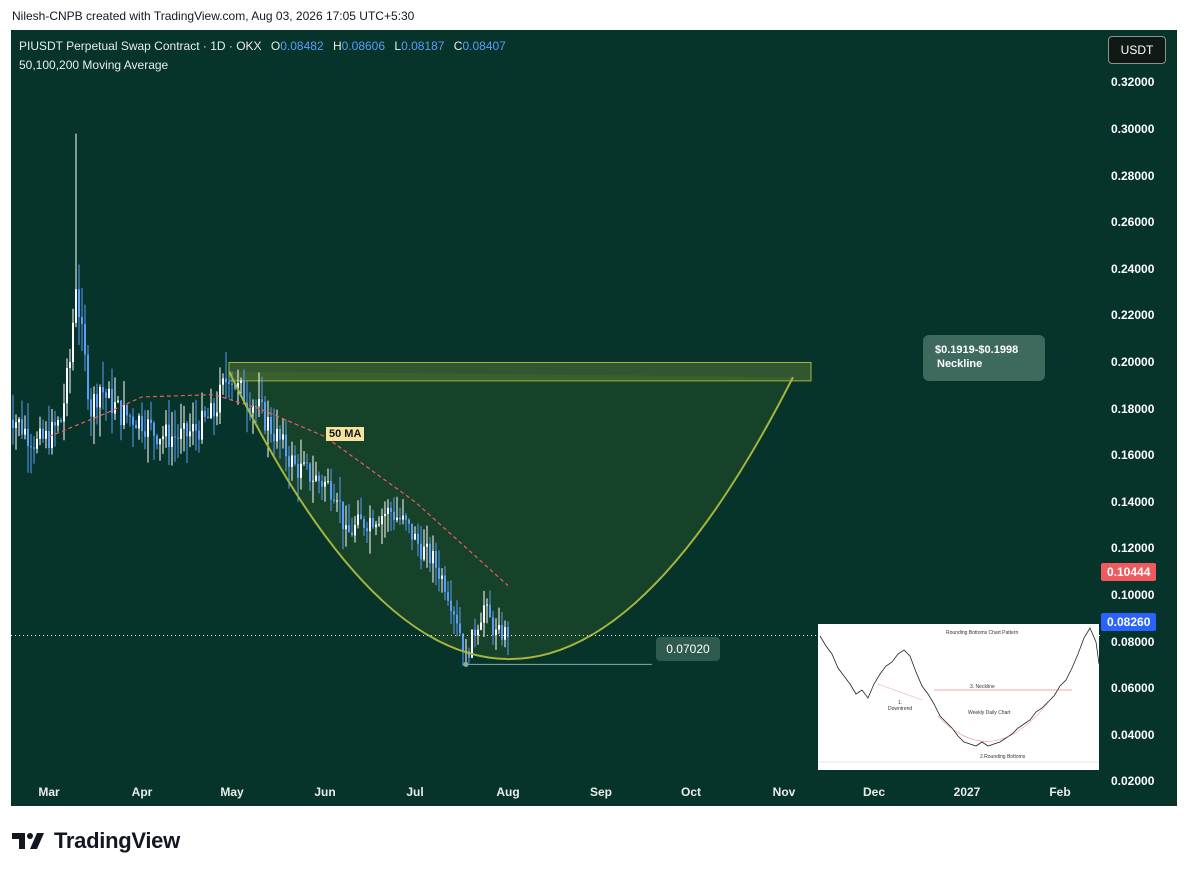 The image size is (1188, 875). What do you see at coordinates (874, 792) in the screenshot?
I see `time-tick-label: Dec` at bounding box center [874, 792].